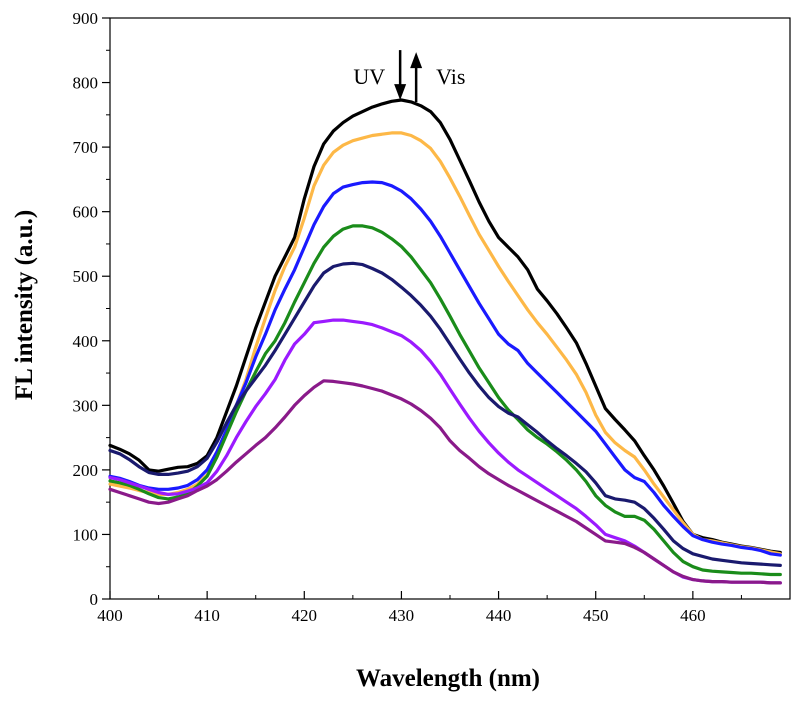 Image resolution: width=795 pixels, height=701 pixels. Describe the element at coordinates (416, 60) in the screenshot. I see `arrow-up-head` at that location.